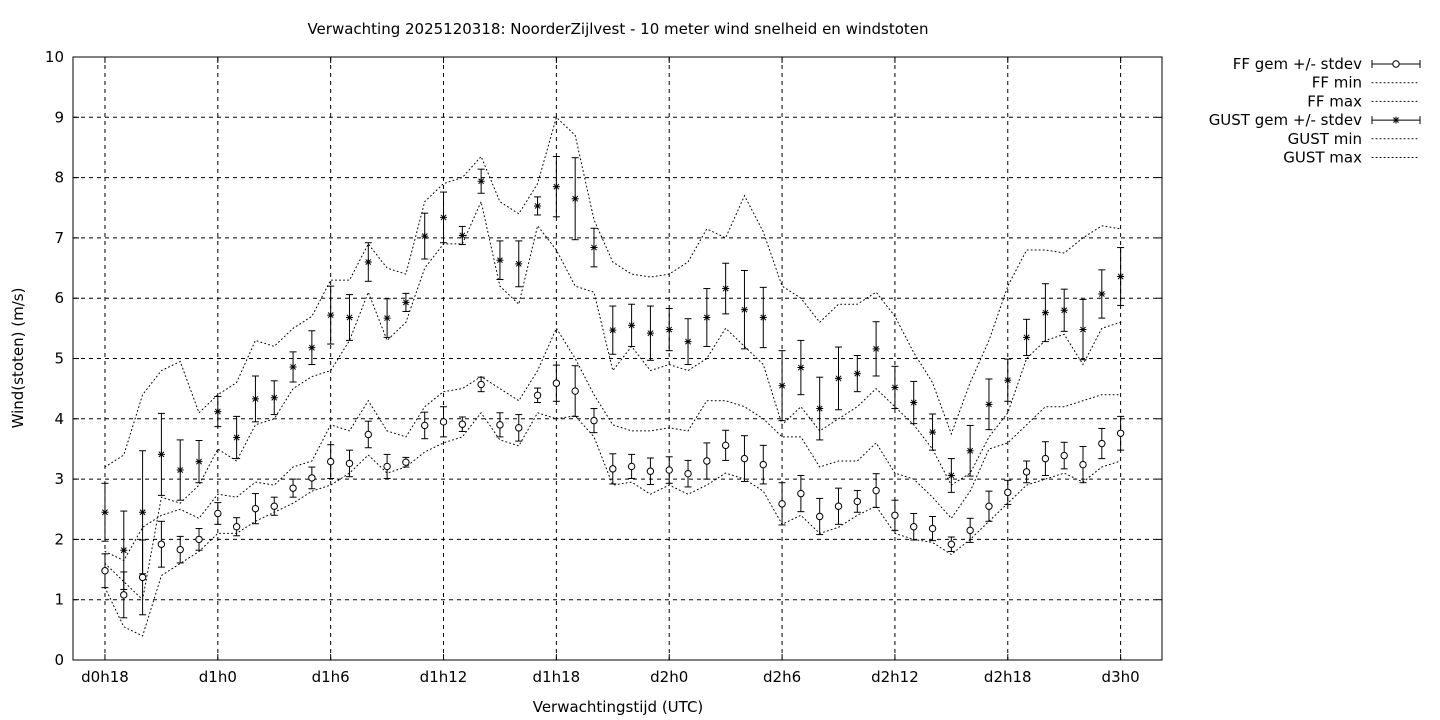 The height and width of the screenshot is (720, 1440). I want to click on legend-entry: GUST min, so click(1354, 139).